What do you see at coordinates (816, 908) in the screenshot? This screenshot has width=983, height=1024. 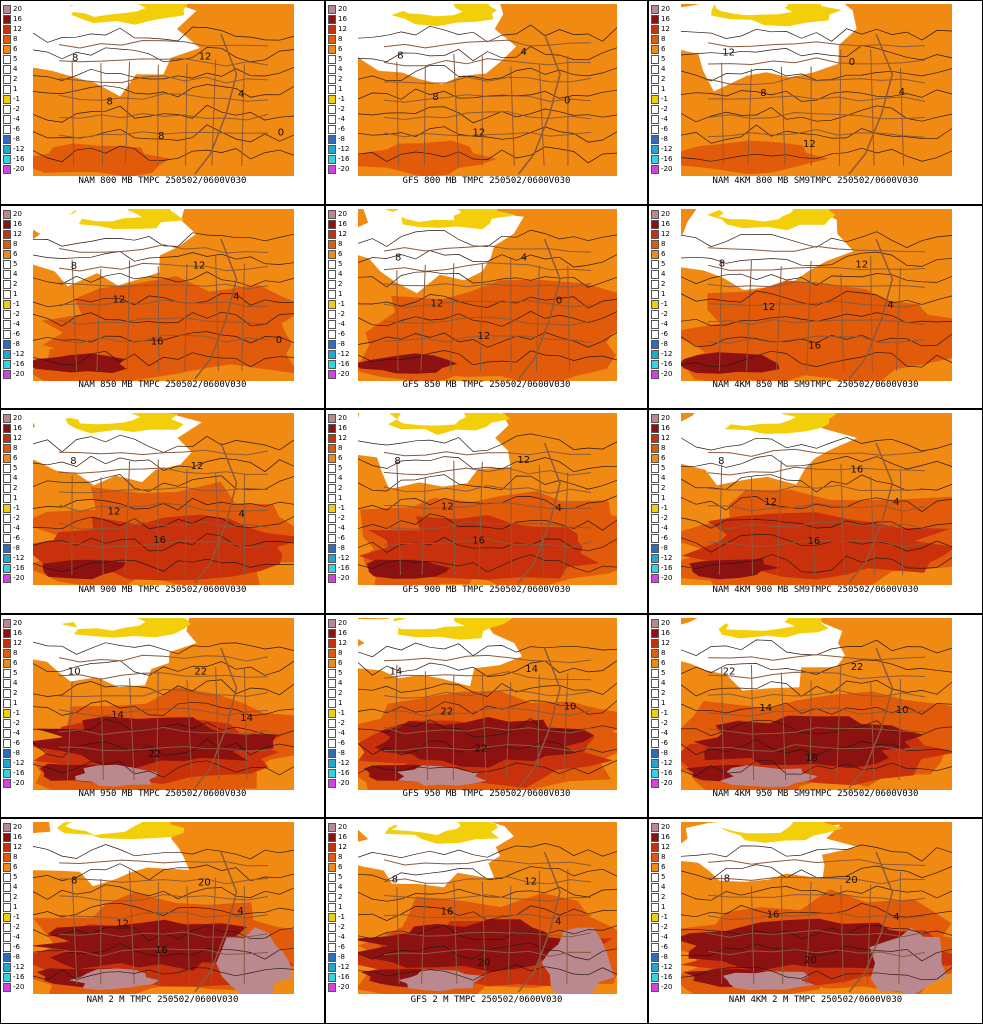 I see `temperature-map: 8 16 20 20 4` at bounding box center [816, 908].